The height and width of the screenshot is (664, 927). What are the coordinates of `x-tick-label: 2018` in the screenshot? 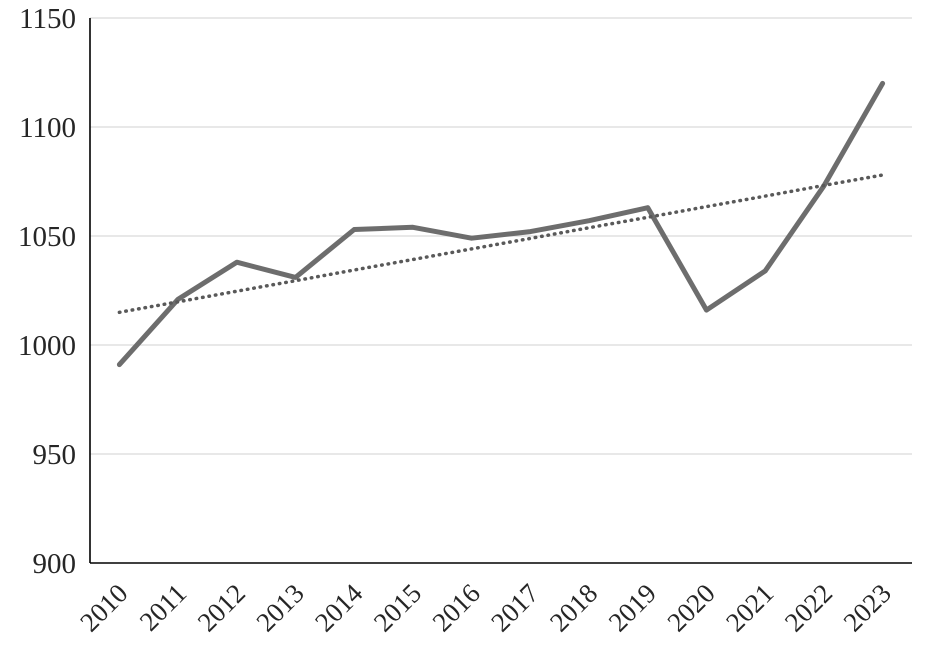 It's located at (573, 607).